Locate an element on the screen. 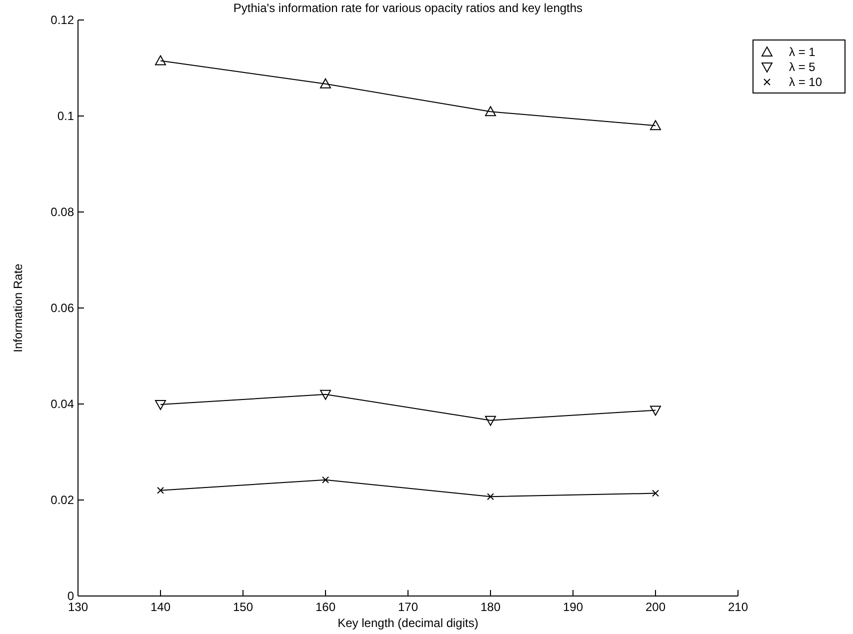 This screenshot has width=853, height=634. x-axis-title: Key length (decimal digits) is located at coordinates (408, 623).